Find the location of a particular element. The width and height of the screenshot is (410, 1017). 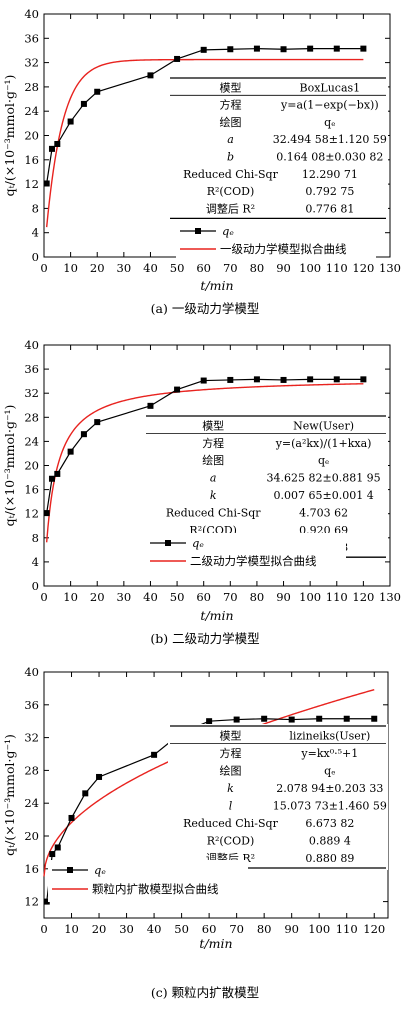

table-row-label: k is located at coordinates (213, 495).